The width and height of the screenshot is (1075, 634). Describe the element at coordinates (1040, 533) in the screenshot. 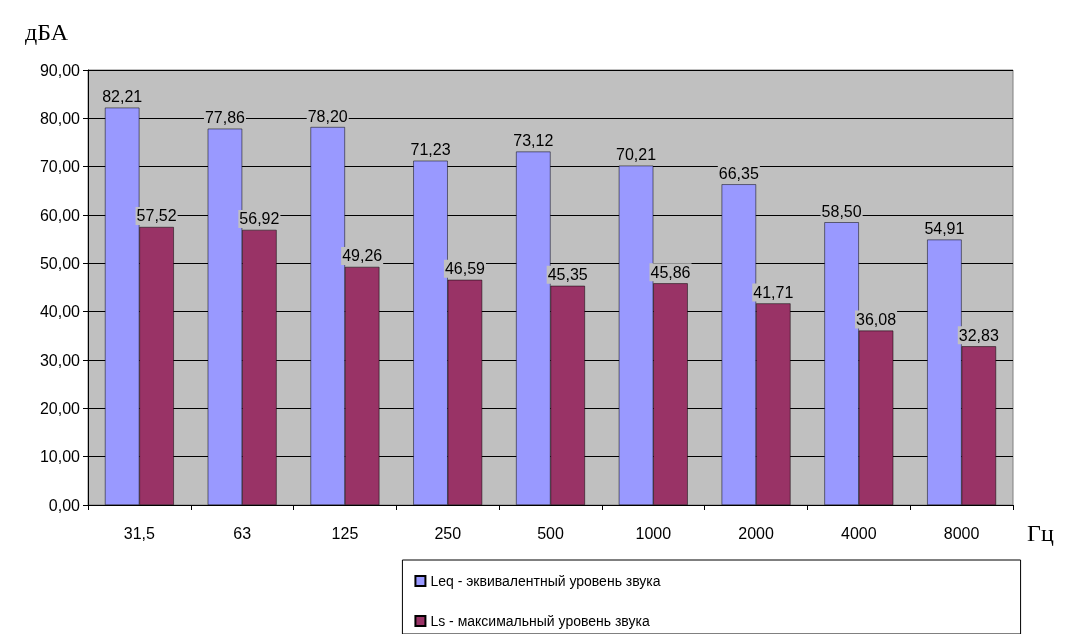

I see `x-axis-title: Гц` at that location.